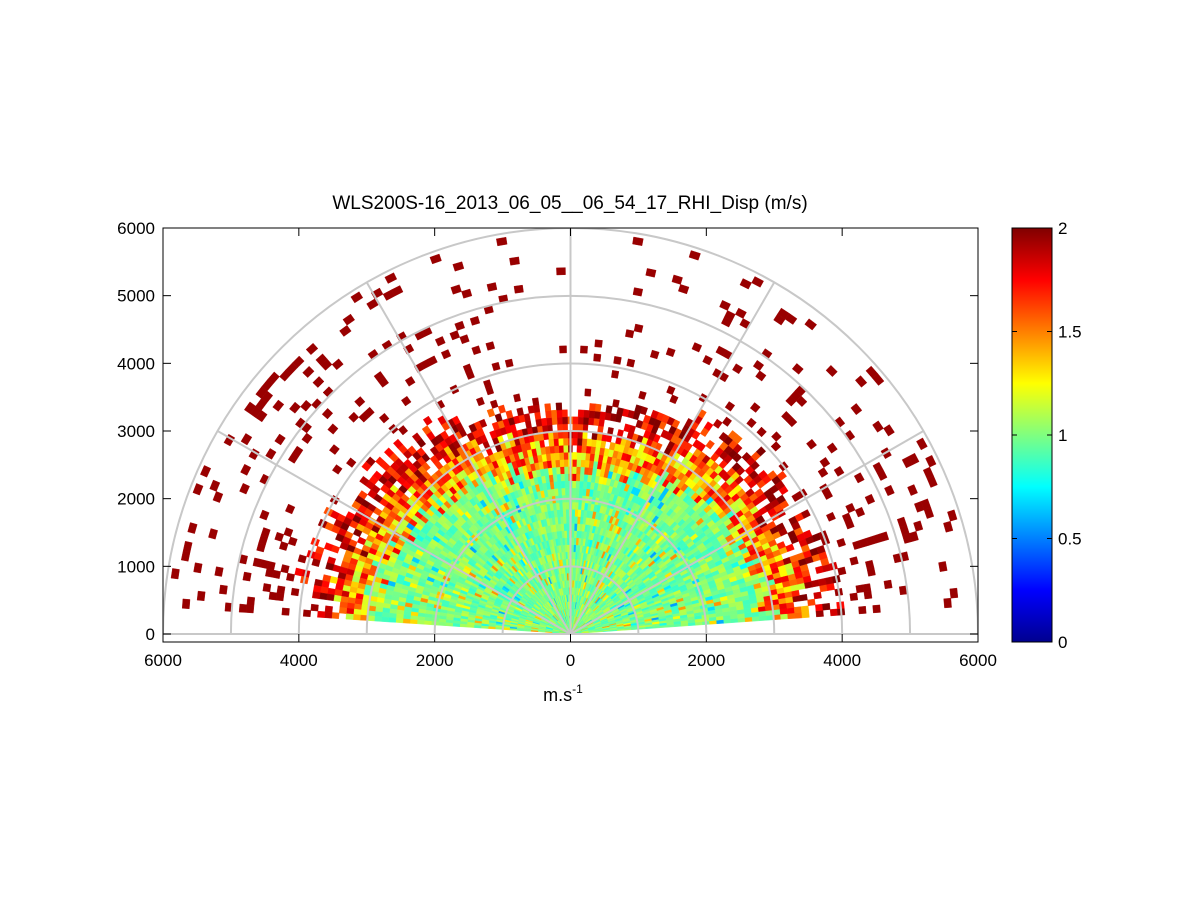 This screenshot has width=1201, height=901. What do you see at coordinates (1062, 228) in the screenshot?
I see `colorbar-tick-label: 2` at bounding box center [1062, 228].